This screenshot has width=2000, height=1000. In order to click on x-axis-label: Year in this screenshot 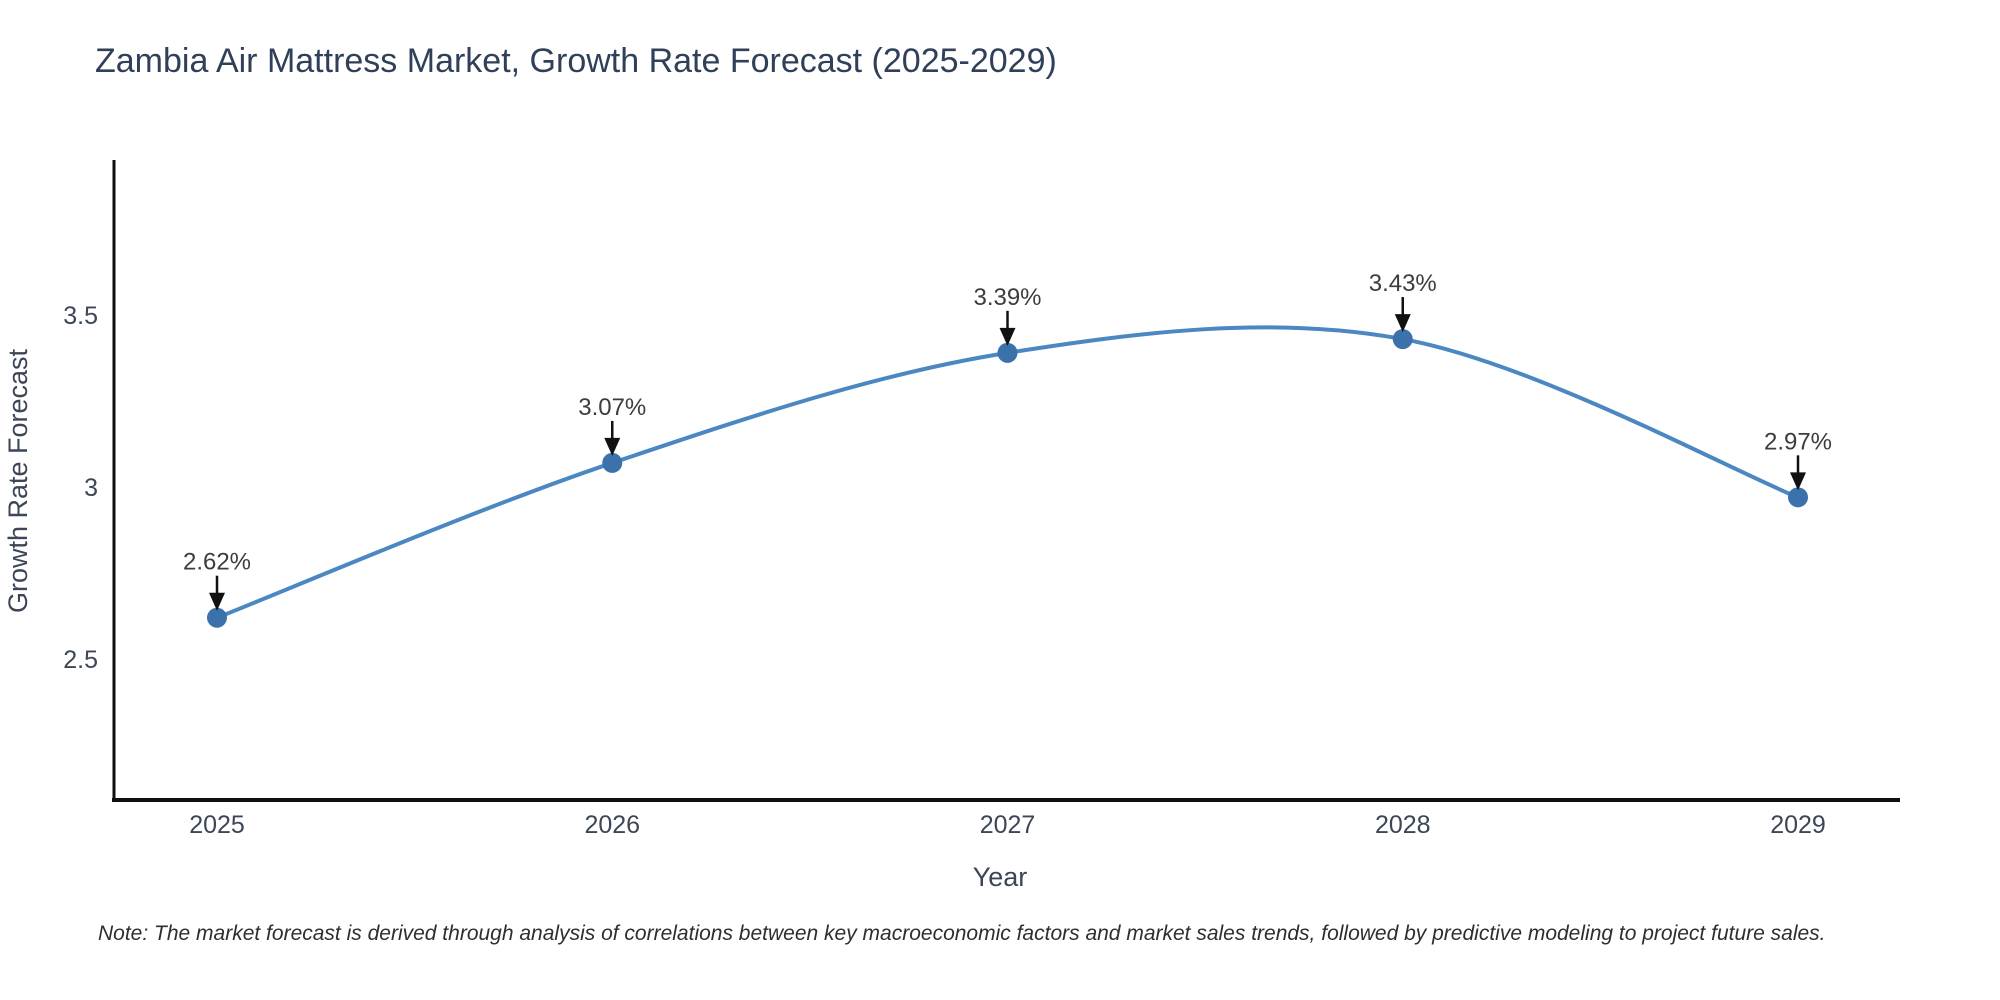, I will do `click(1000, 877)`.